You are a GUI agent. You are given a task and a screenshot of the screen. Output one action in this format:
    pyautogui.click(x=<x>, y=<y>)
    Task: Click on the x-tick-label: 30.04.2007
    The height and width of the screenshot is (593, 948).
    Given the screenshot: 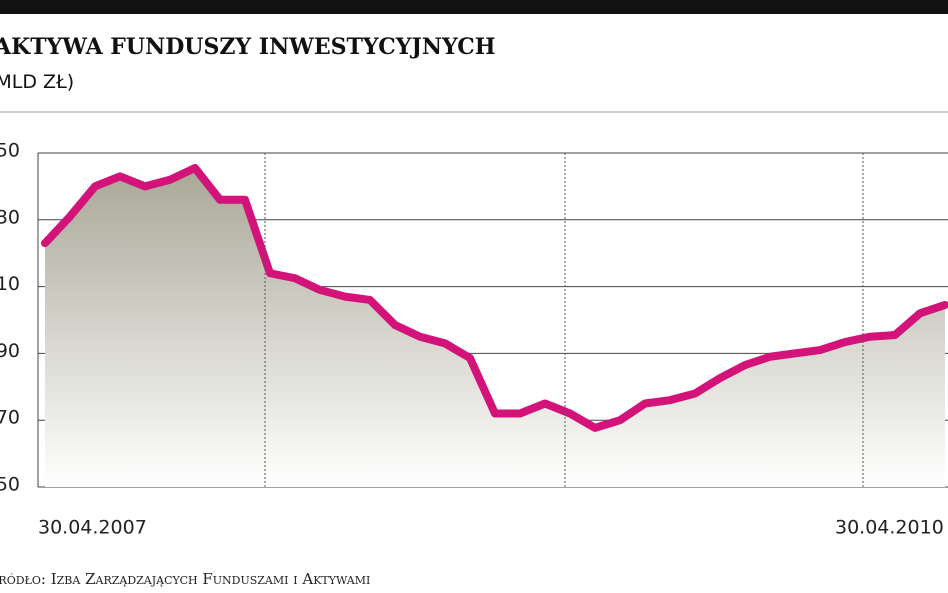 What is the action you would take?
    pyautogui.click(x=92, y=528)
    